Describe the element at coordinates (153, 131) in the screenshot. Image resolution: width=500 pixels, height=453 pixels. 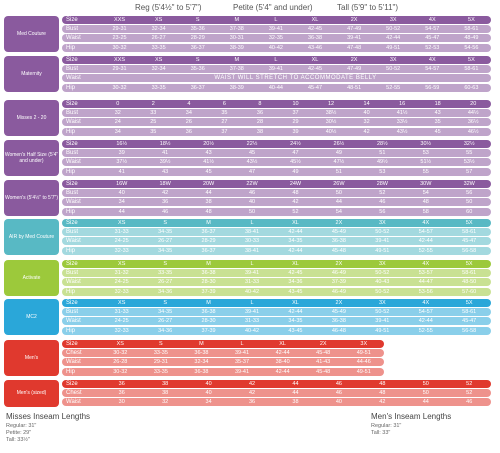
I see `cell: 35` at that location.